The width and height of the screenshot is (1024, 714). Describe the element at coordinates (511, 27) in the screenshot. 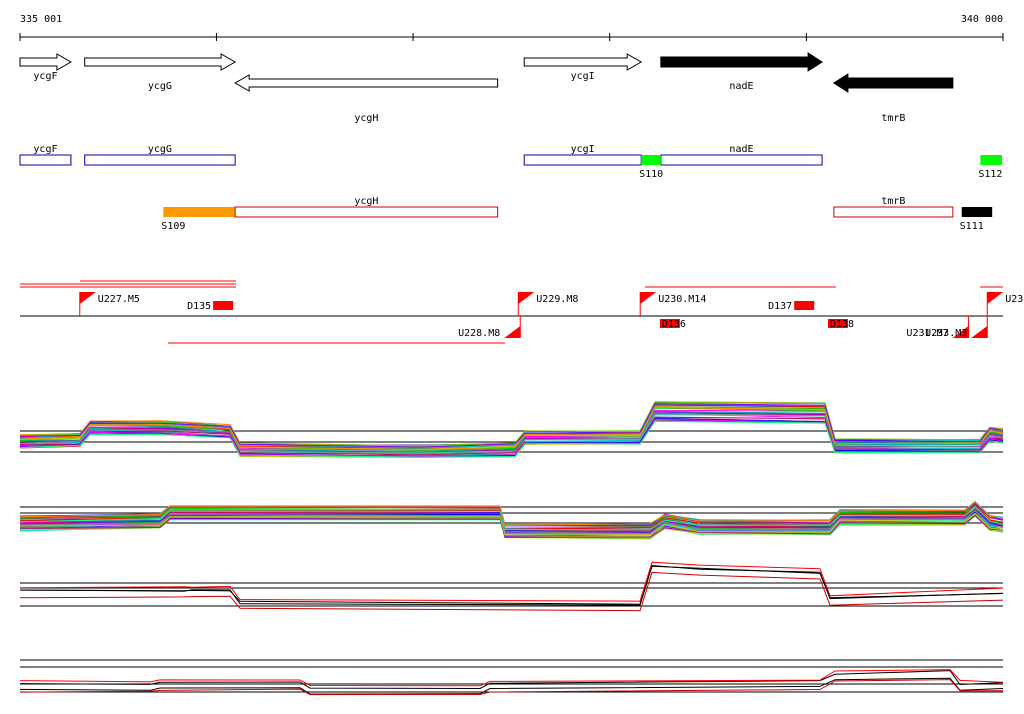

I see `coordinate-ruler: 335 001 340 000` at that location.